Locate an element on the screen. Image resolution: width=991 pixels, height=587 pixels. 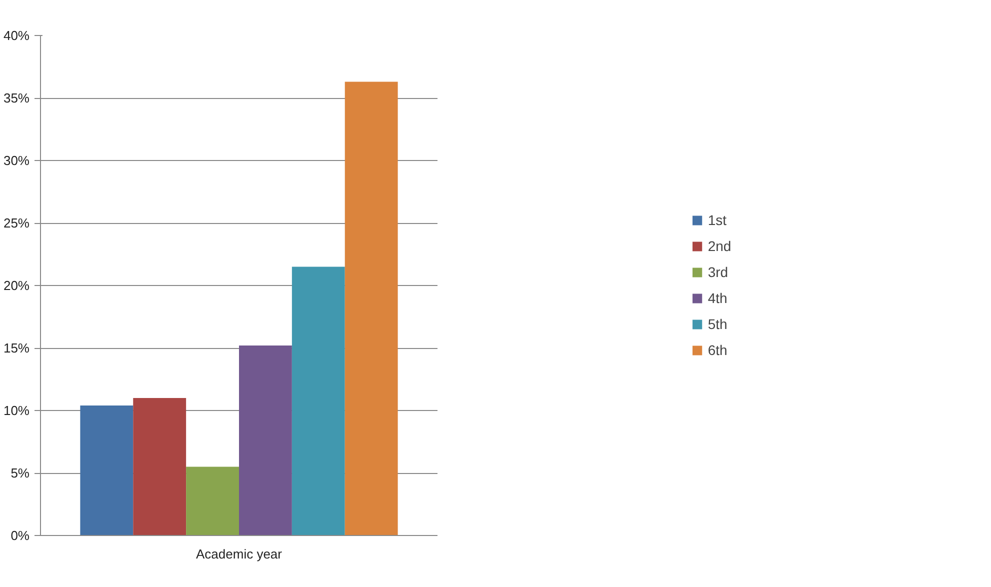
y-tick-label: 35% is located at coordinates (16, 98).